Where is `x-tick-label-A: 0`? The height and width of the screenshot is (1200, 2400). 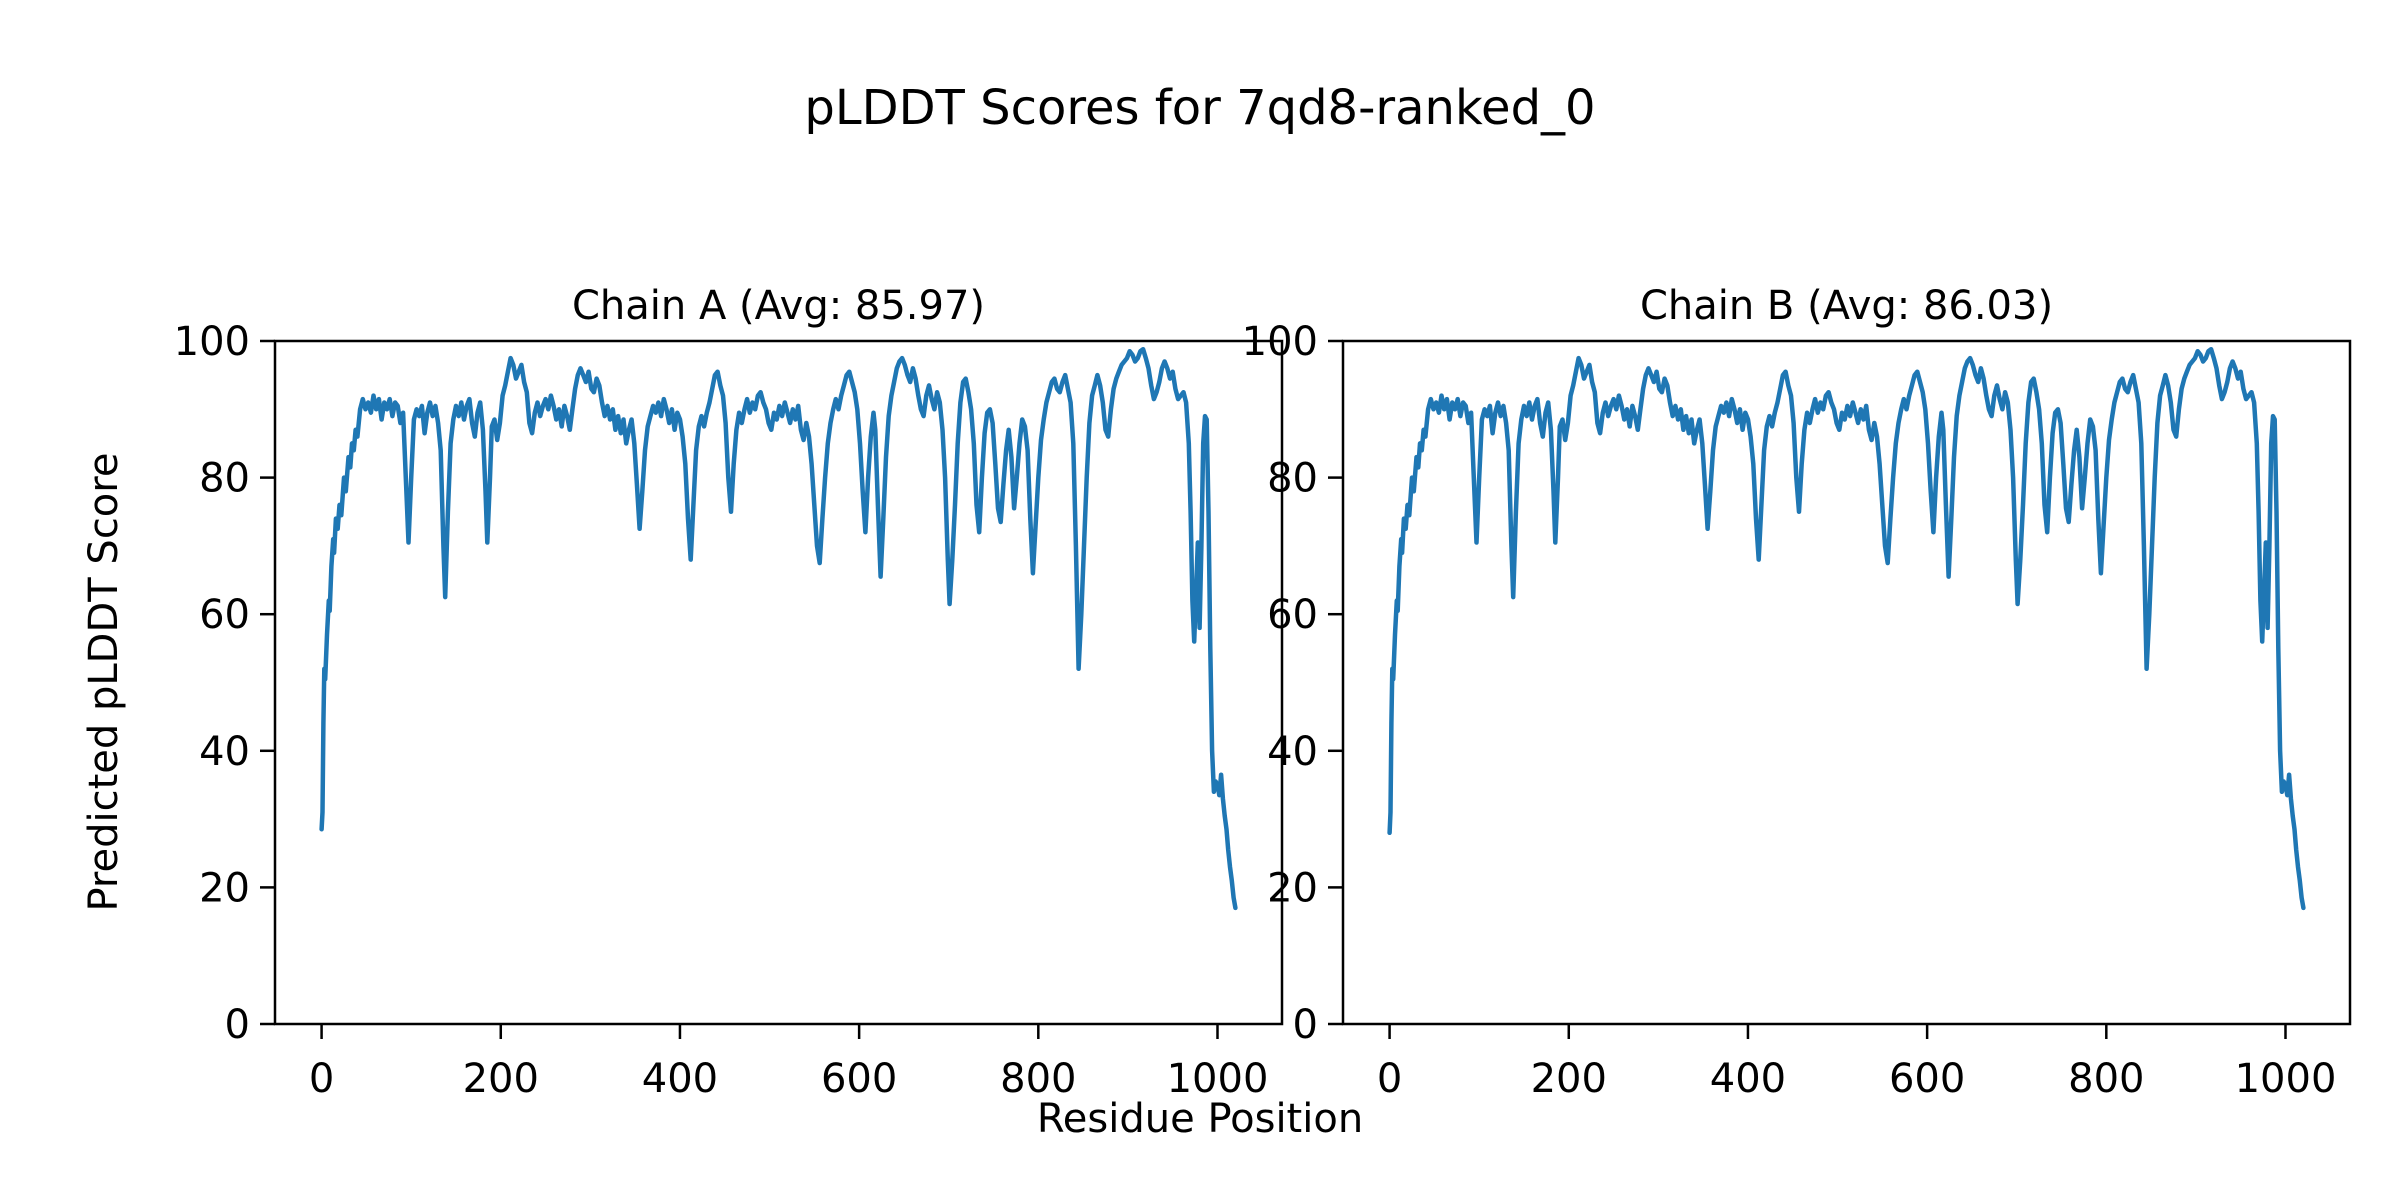 x-tick-label-A: 0 is located at coordinates (321, 1079).